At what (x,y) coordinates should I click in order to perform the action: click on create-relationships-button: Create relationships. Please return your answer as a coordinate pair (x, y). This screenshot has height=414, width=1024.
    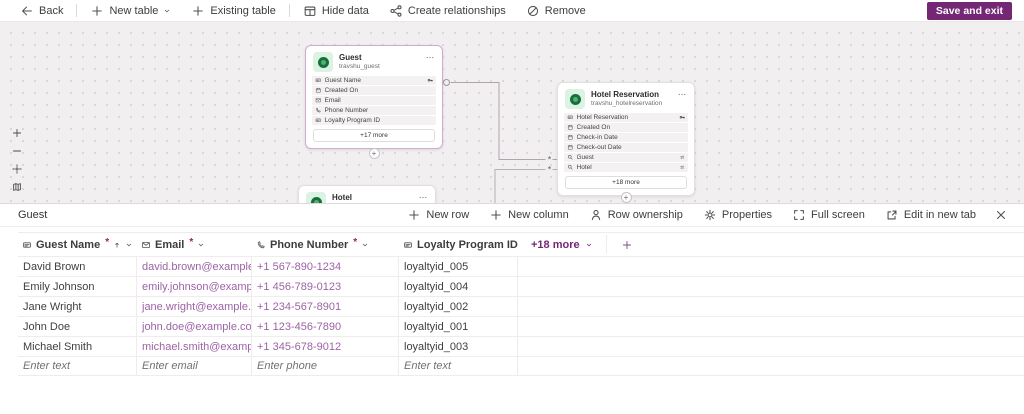
    Looking at the image, I should click on (447, 11).